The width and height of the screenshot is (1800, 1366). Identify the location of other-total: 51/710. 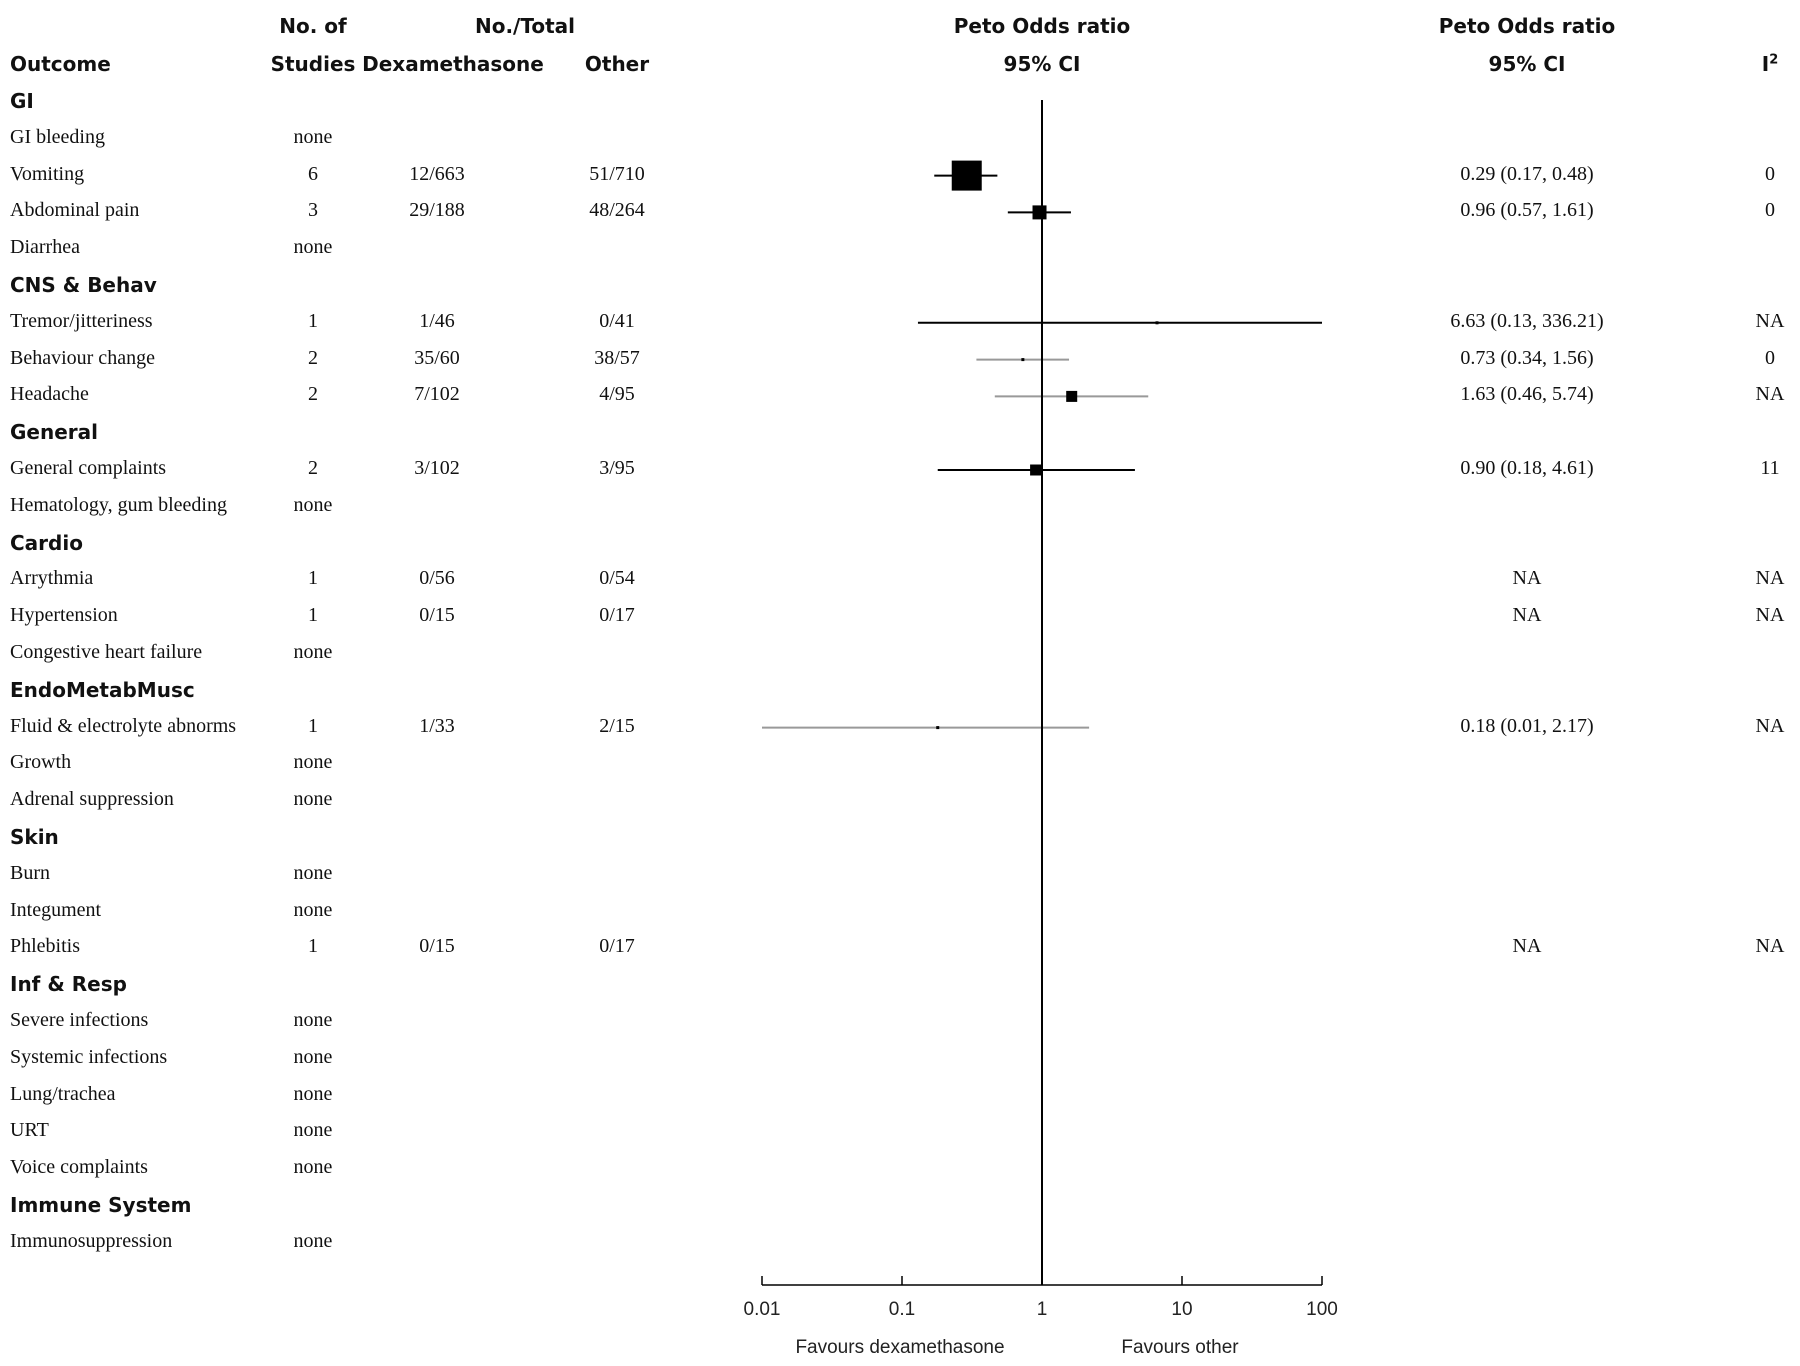
(617, 173).